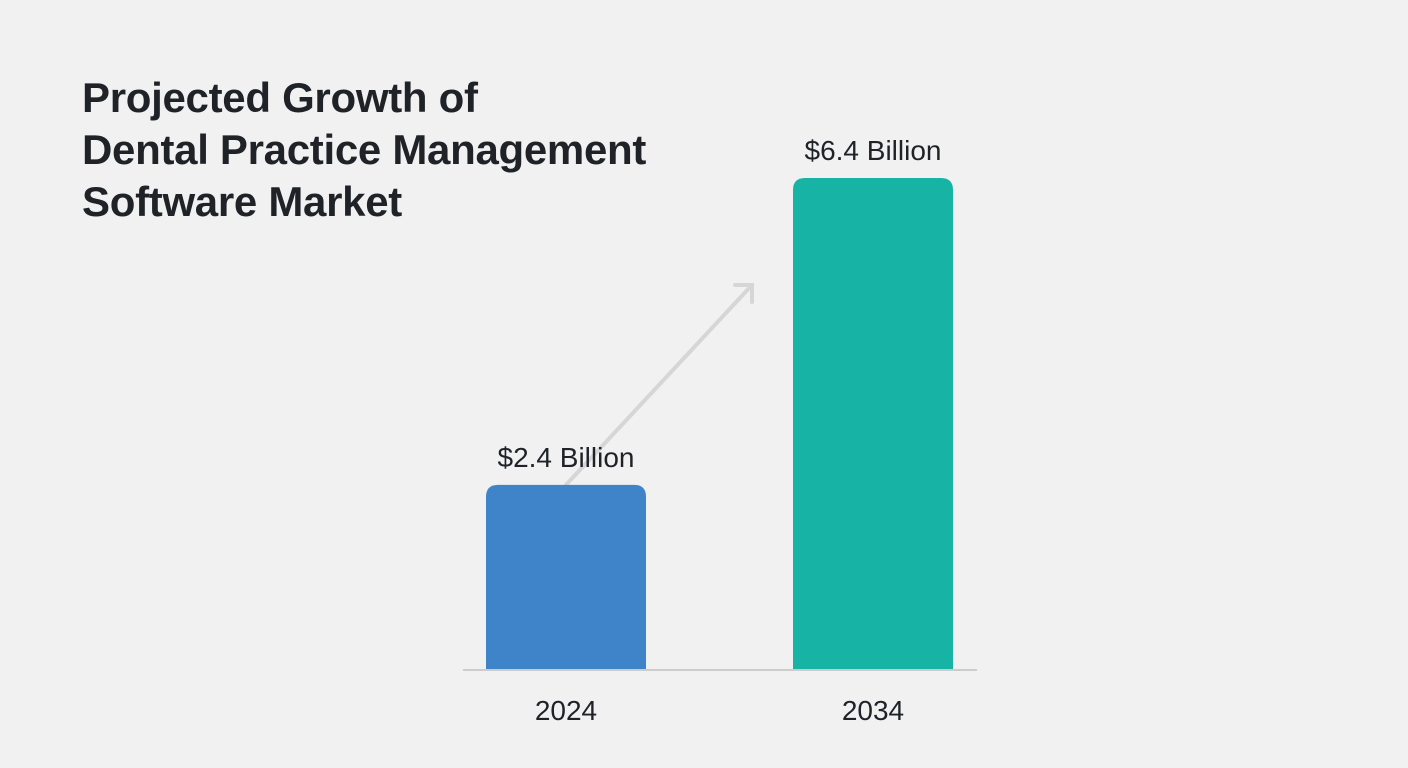  I want to click on x-tick-label: 2034, so click(873, 710).